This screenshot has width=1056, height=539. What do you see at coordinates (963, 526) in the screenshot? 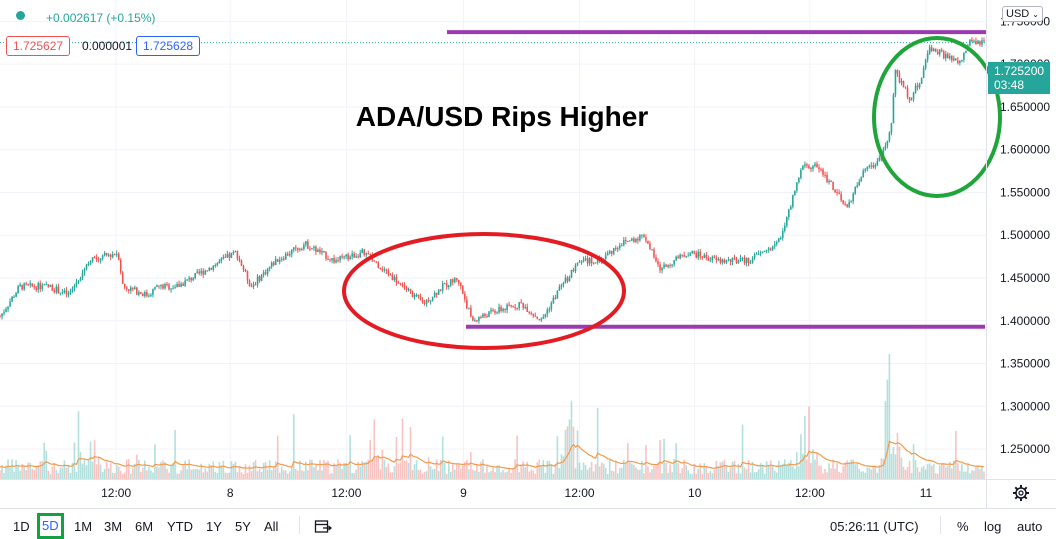
I see `percent-scale-toggle: %` at bounding box center [963, 526].